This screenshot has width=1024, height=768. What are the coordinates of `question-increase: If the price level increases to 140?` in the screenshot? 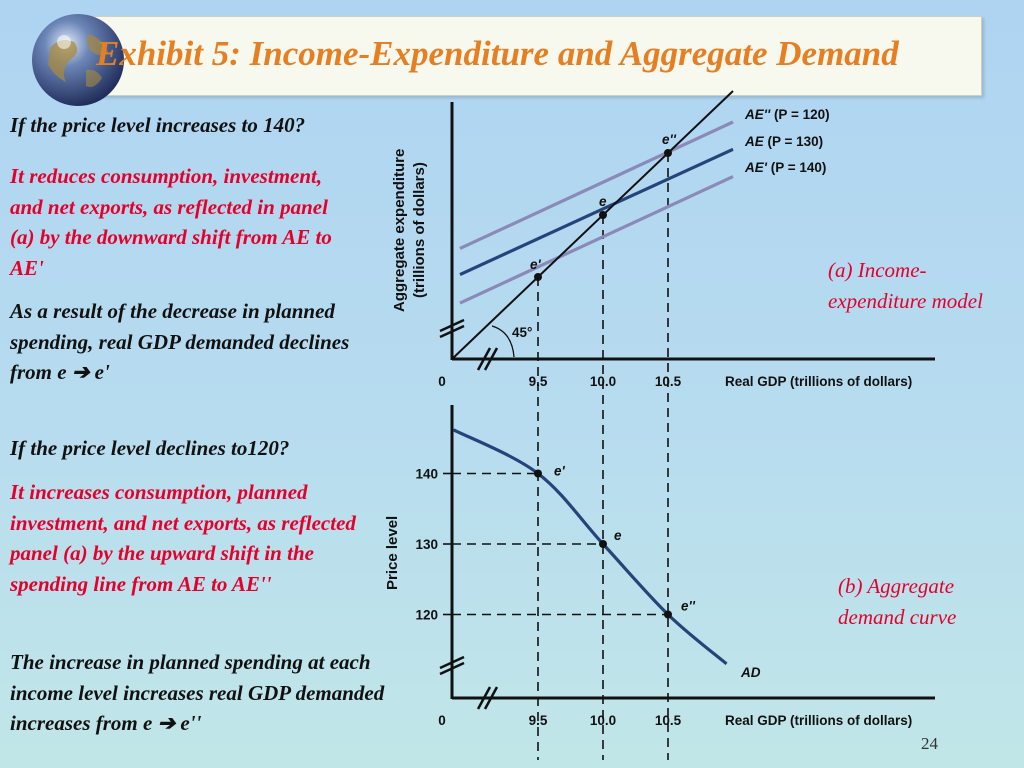 It's located at (158, 125).